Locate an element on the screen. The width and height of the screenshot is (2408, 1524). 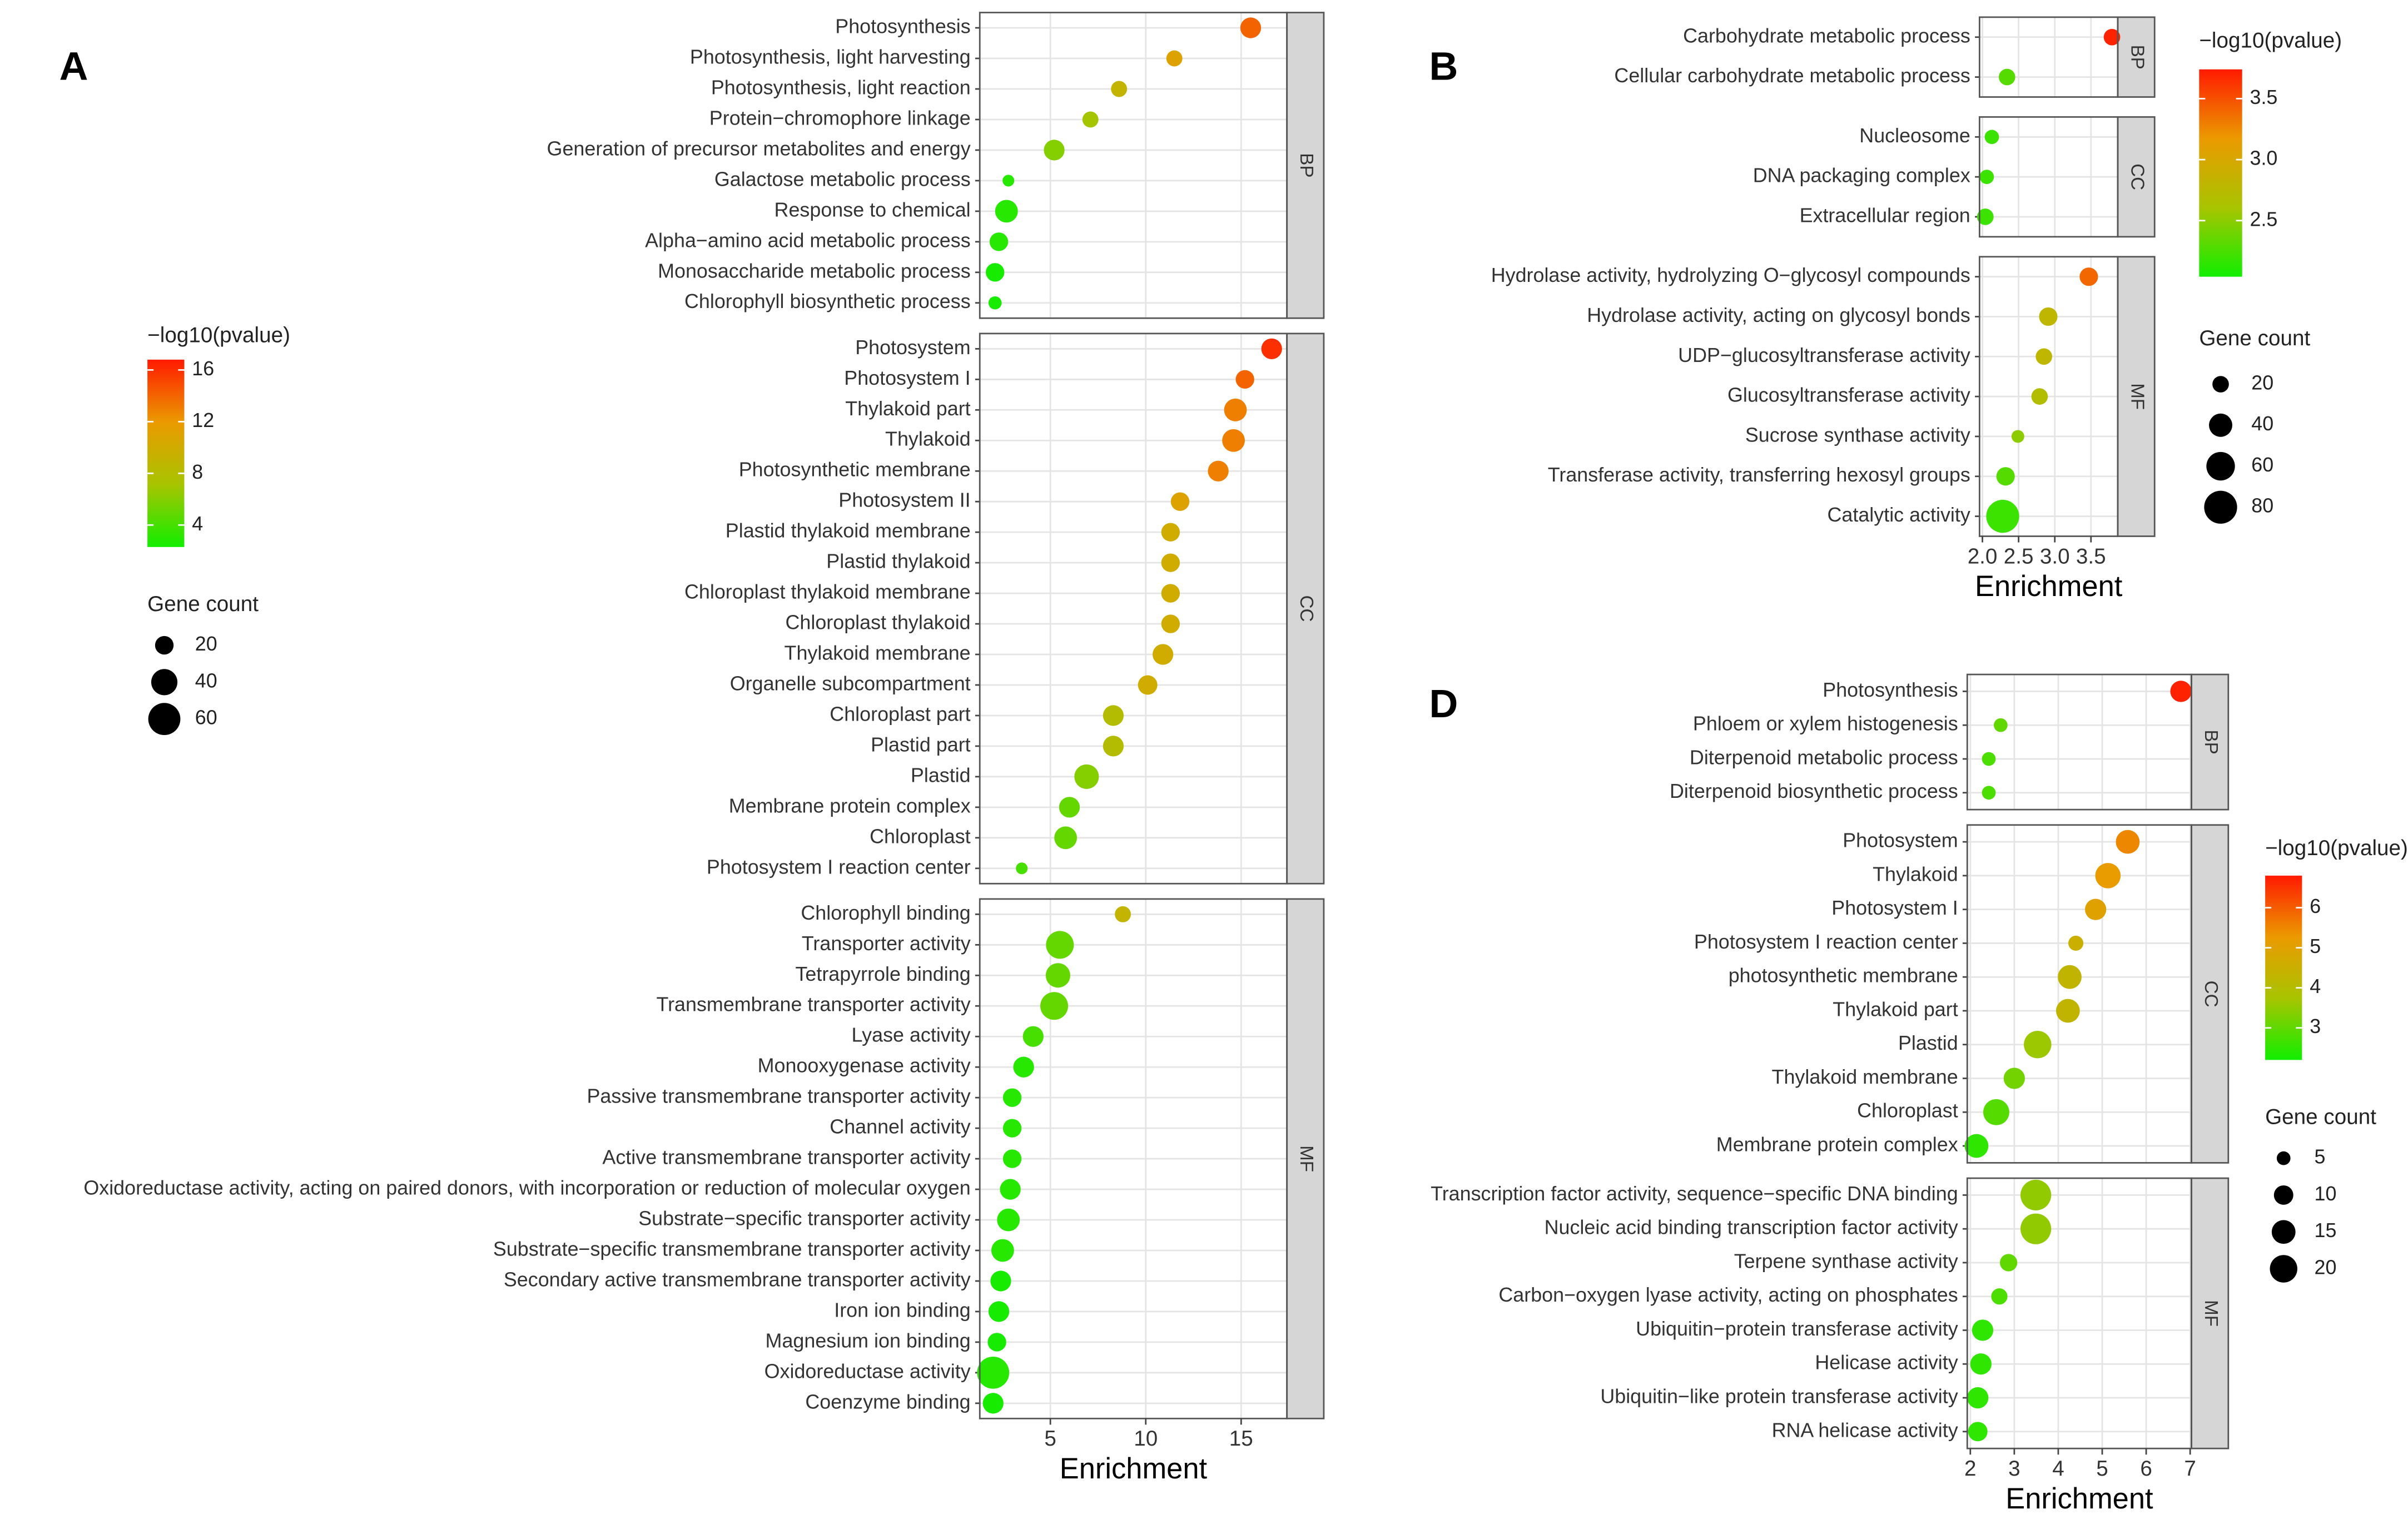
category-label: Plastid thylakoid membrane is located at coordinates (848, 531).